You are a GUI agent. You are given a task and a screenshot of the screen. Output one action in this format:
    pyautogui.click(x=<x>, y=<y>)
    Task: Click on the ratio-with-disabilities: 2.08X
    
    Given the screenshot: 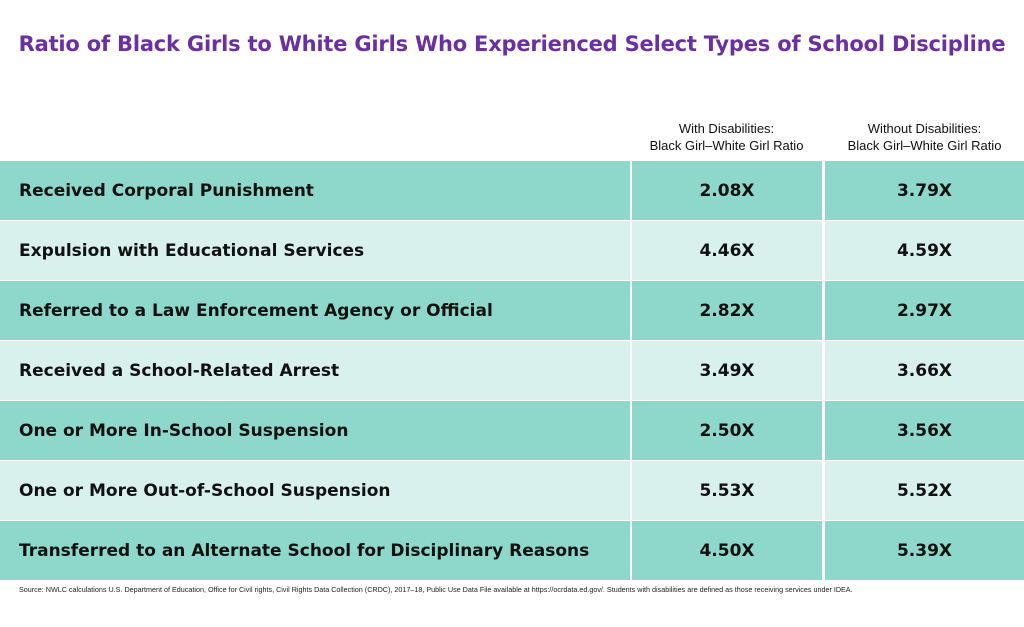 What is the action you would take?
    pyautogui.click(x=727, y=190)
    